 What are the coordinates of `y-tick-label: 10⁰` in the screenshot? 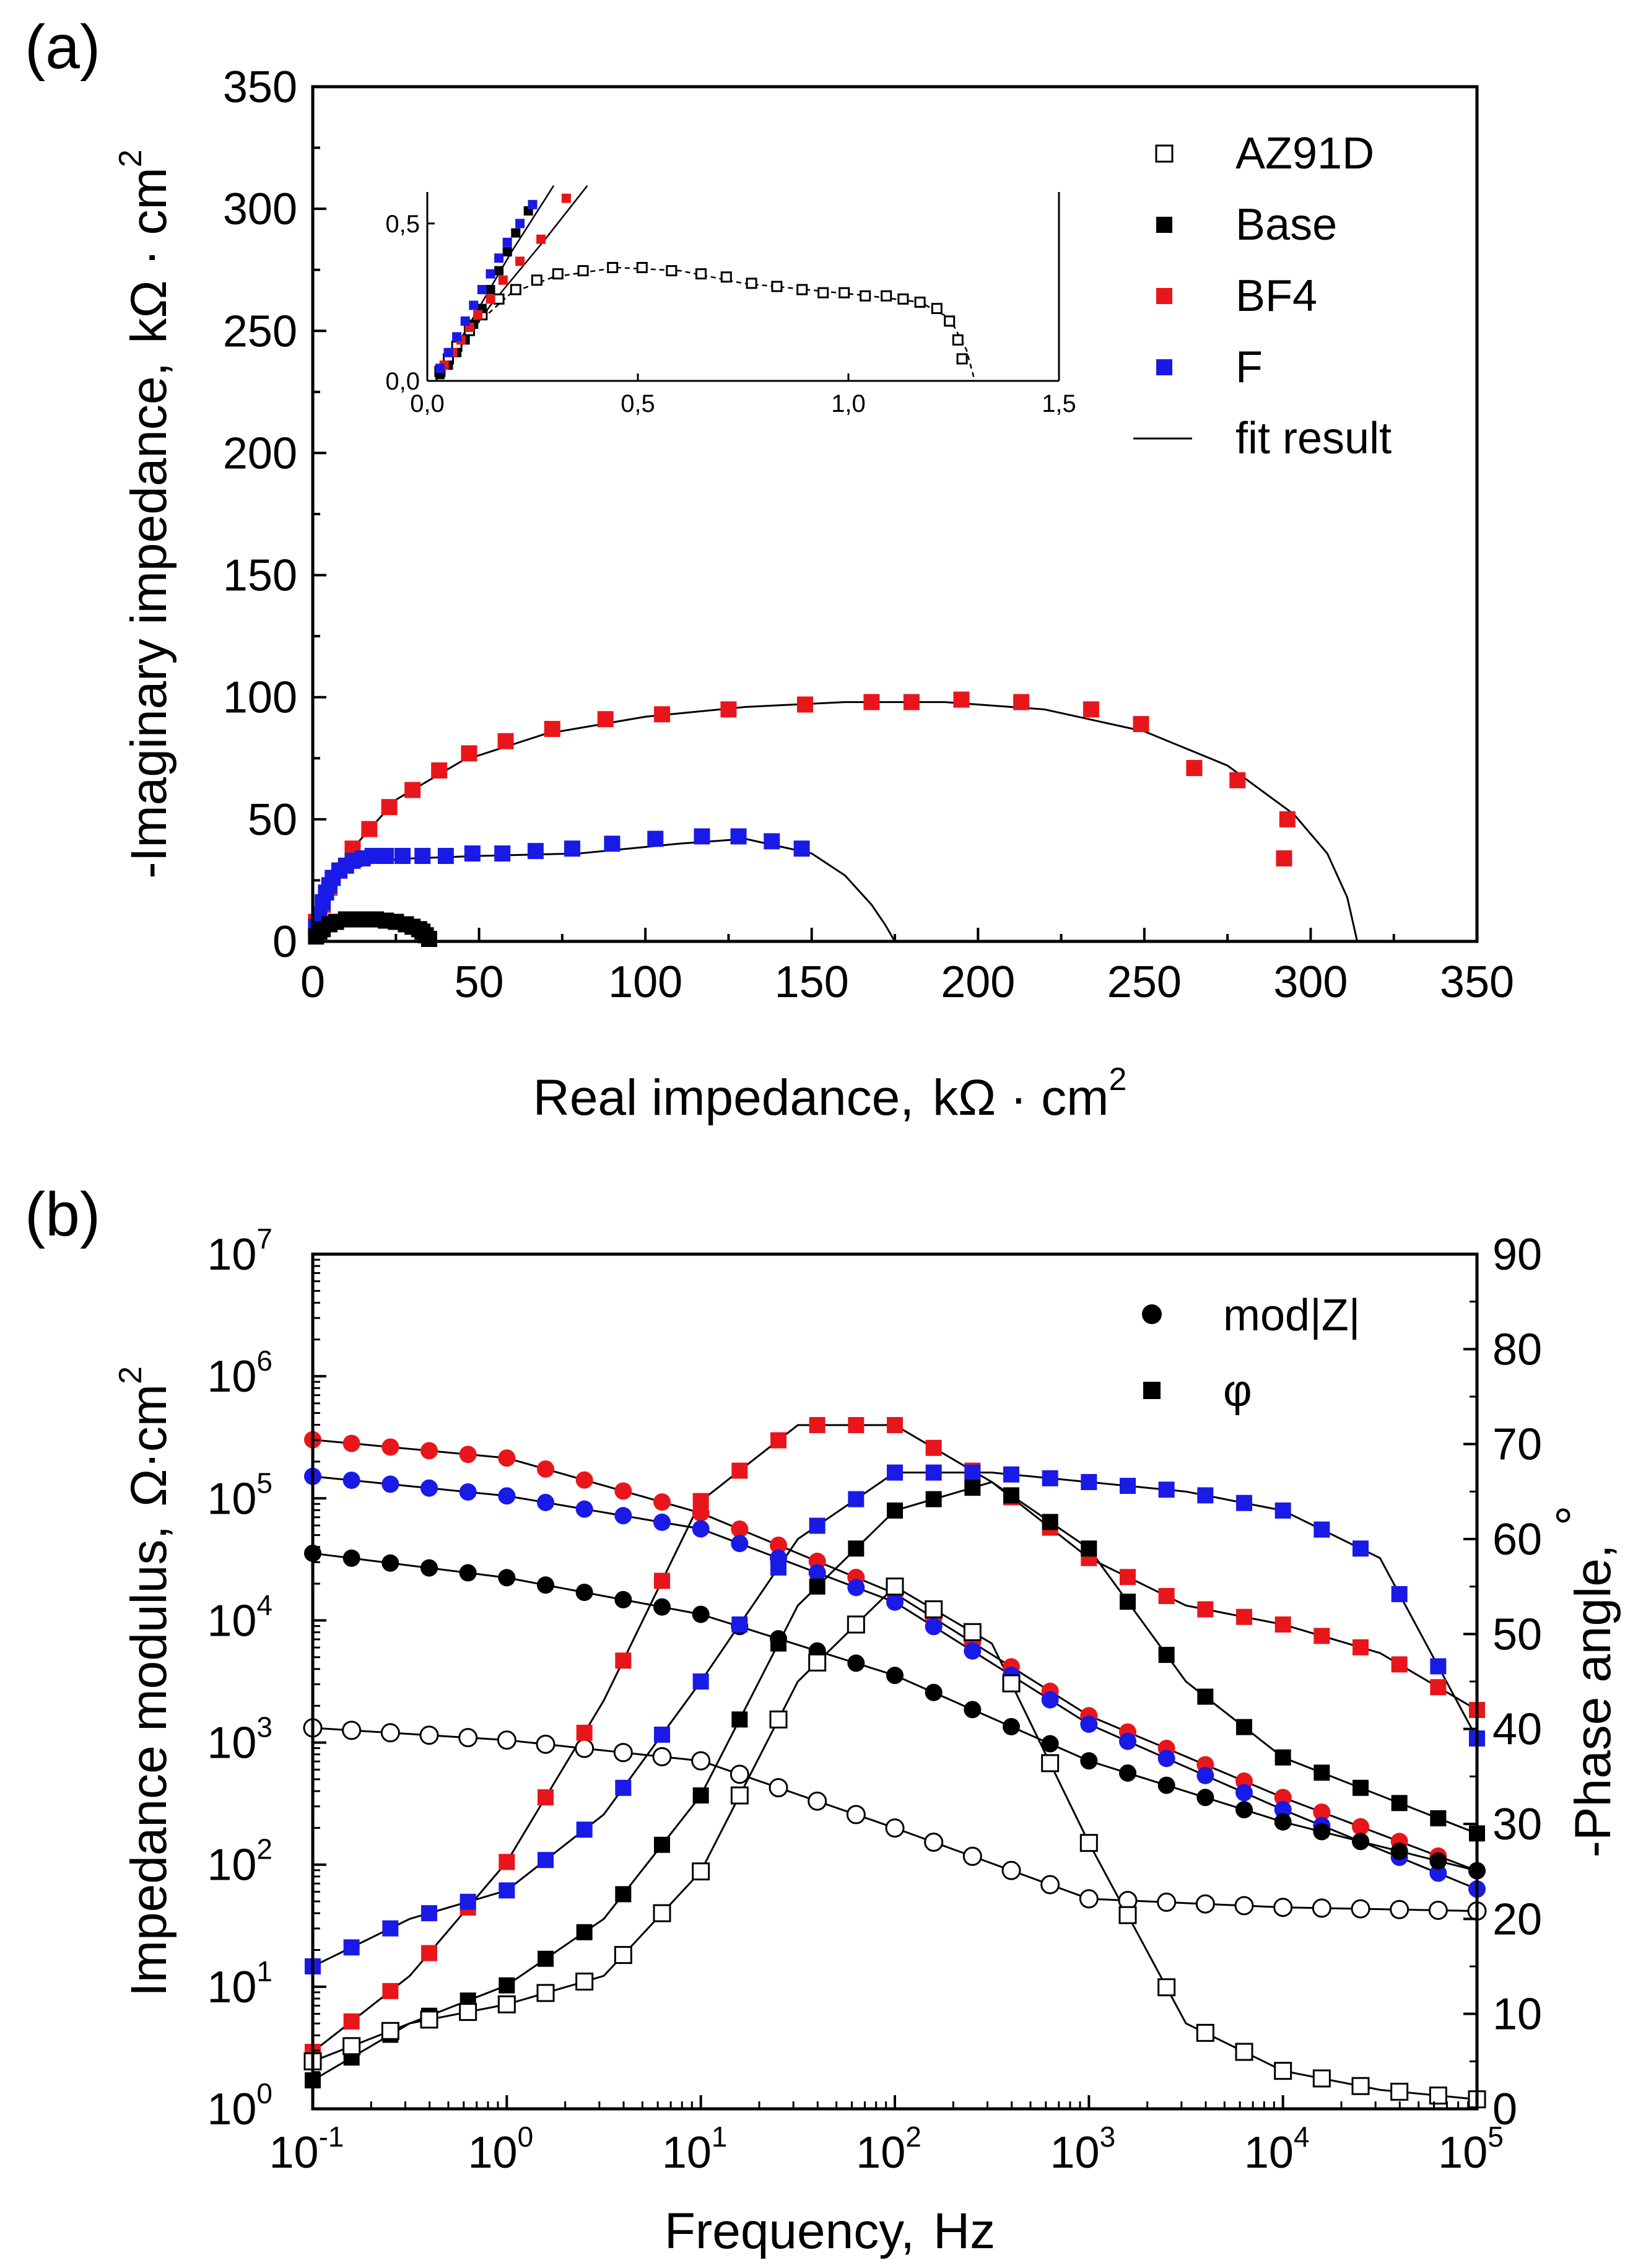 It's located at (239, 2105).